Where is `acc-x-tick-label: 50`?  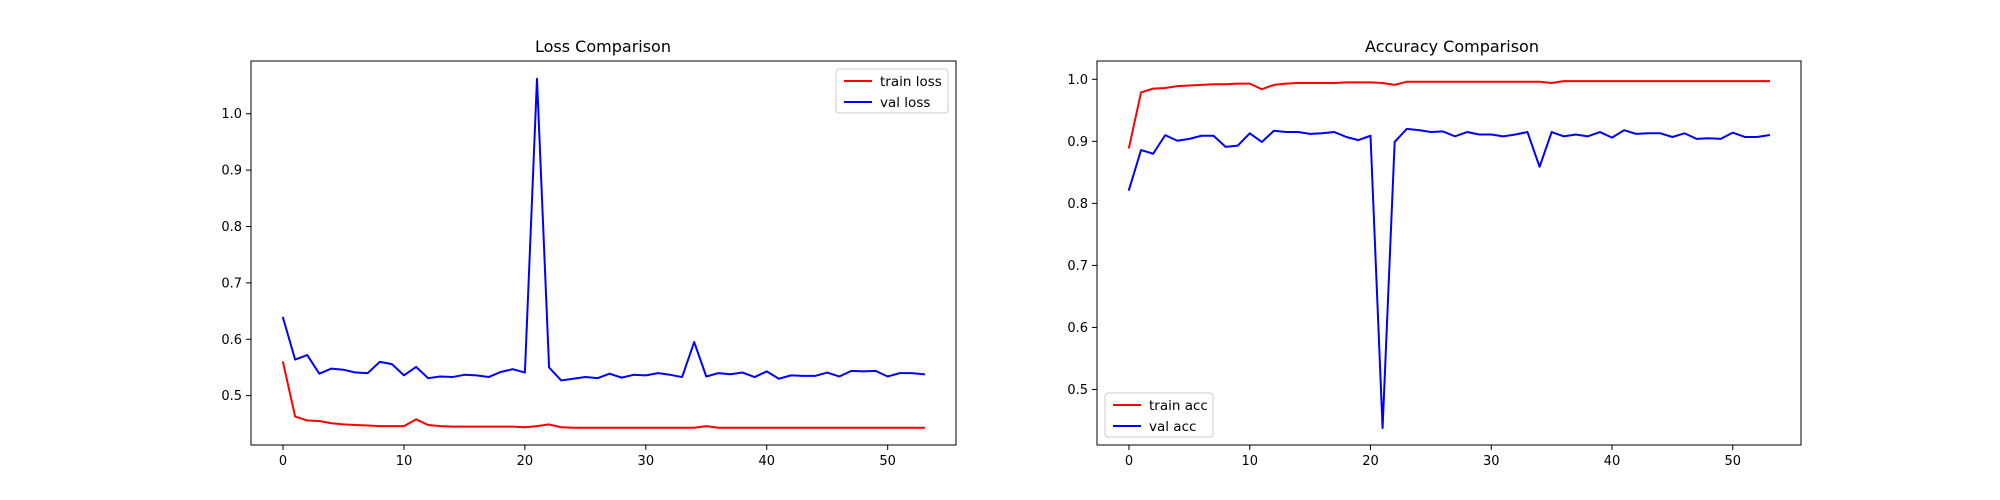
acc-x-tick-label: 50 is located at coordinates (1733, 461).